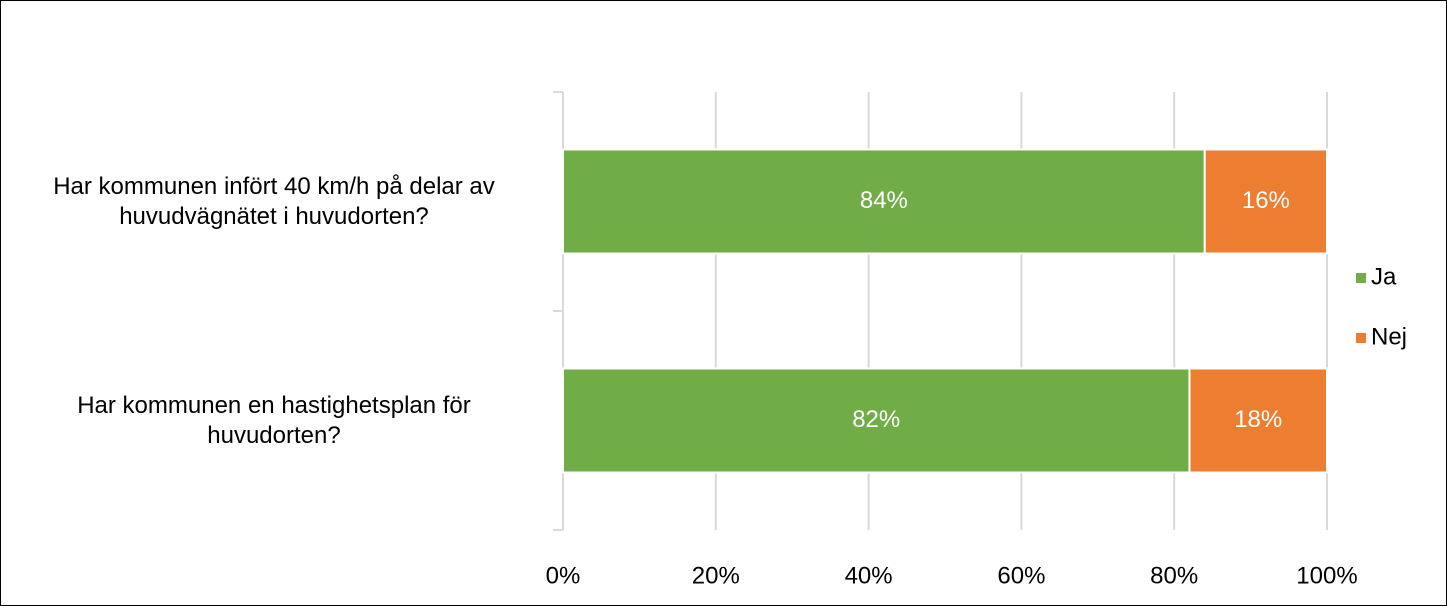 This screenshot has width=1447, height=606. I want to click on x-tick-label: 40%, so click(869, 575).